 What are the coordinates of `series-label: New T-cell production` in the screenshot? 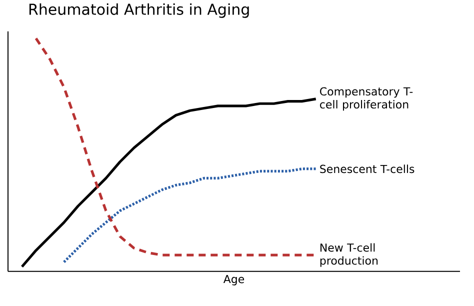 It's located at (349, 255).